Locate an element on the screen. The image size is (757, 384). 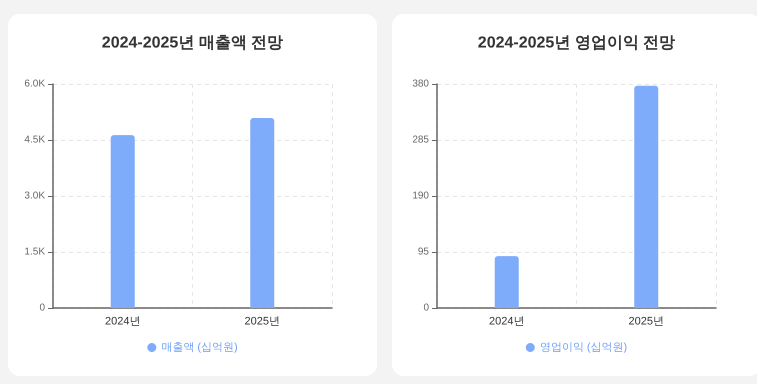
legend-label: 영업이익 (십억원) is located at coordinates (584, 348).